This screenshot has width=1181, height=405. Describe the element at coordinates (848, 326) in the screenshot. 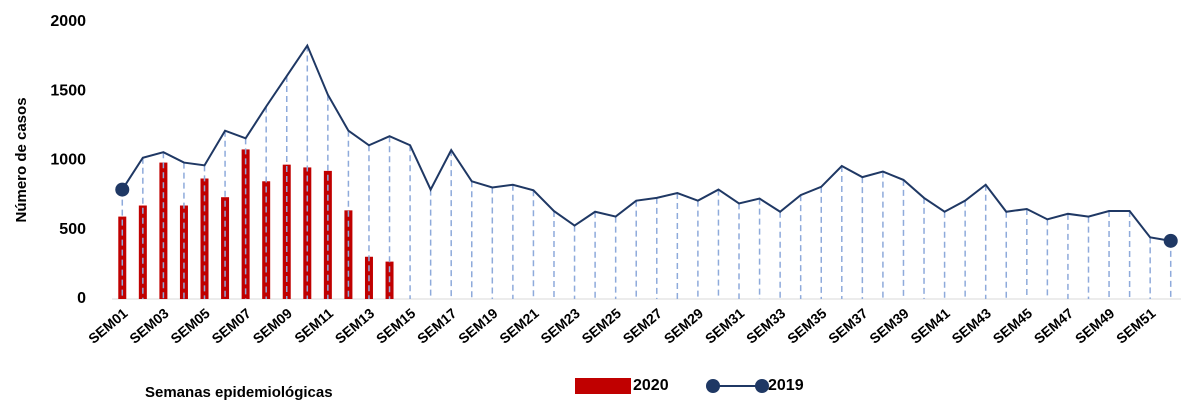

I see `x-tick-label: SEM37` at that location.